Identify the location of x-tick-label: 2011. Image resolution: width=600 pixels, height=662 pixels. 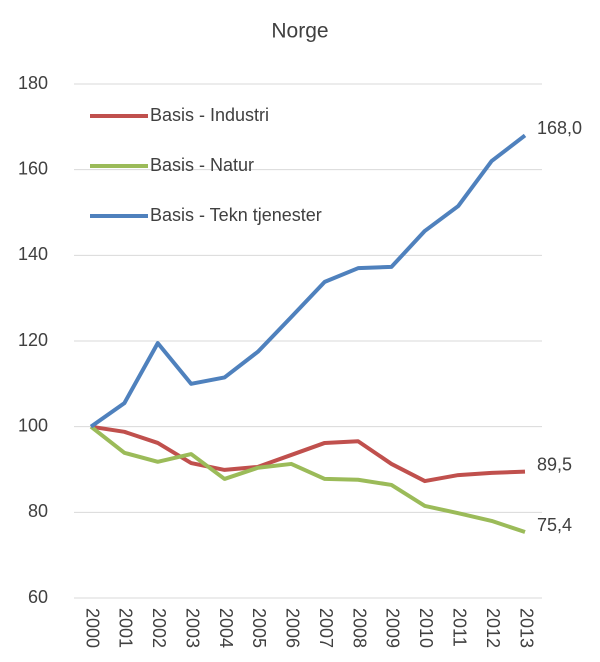
(459, 627).